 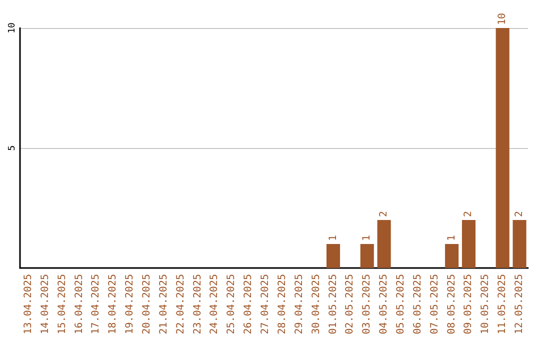 I want to click on x-tick-label: 21.04.2025, so click(x=164, y=304).